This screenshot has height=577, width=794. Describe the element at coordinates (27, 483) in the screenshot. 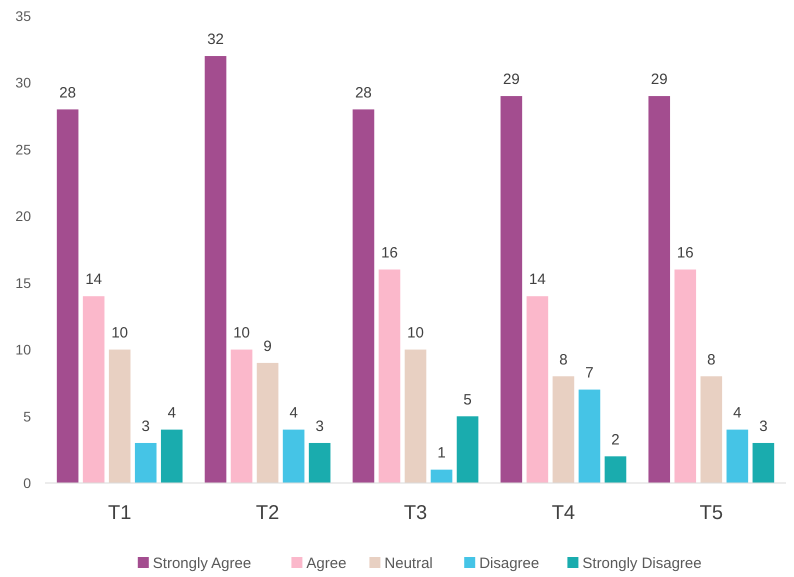

I see `y-tick-label: 0` at that location.